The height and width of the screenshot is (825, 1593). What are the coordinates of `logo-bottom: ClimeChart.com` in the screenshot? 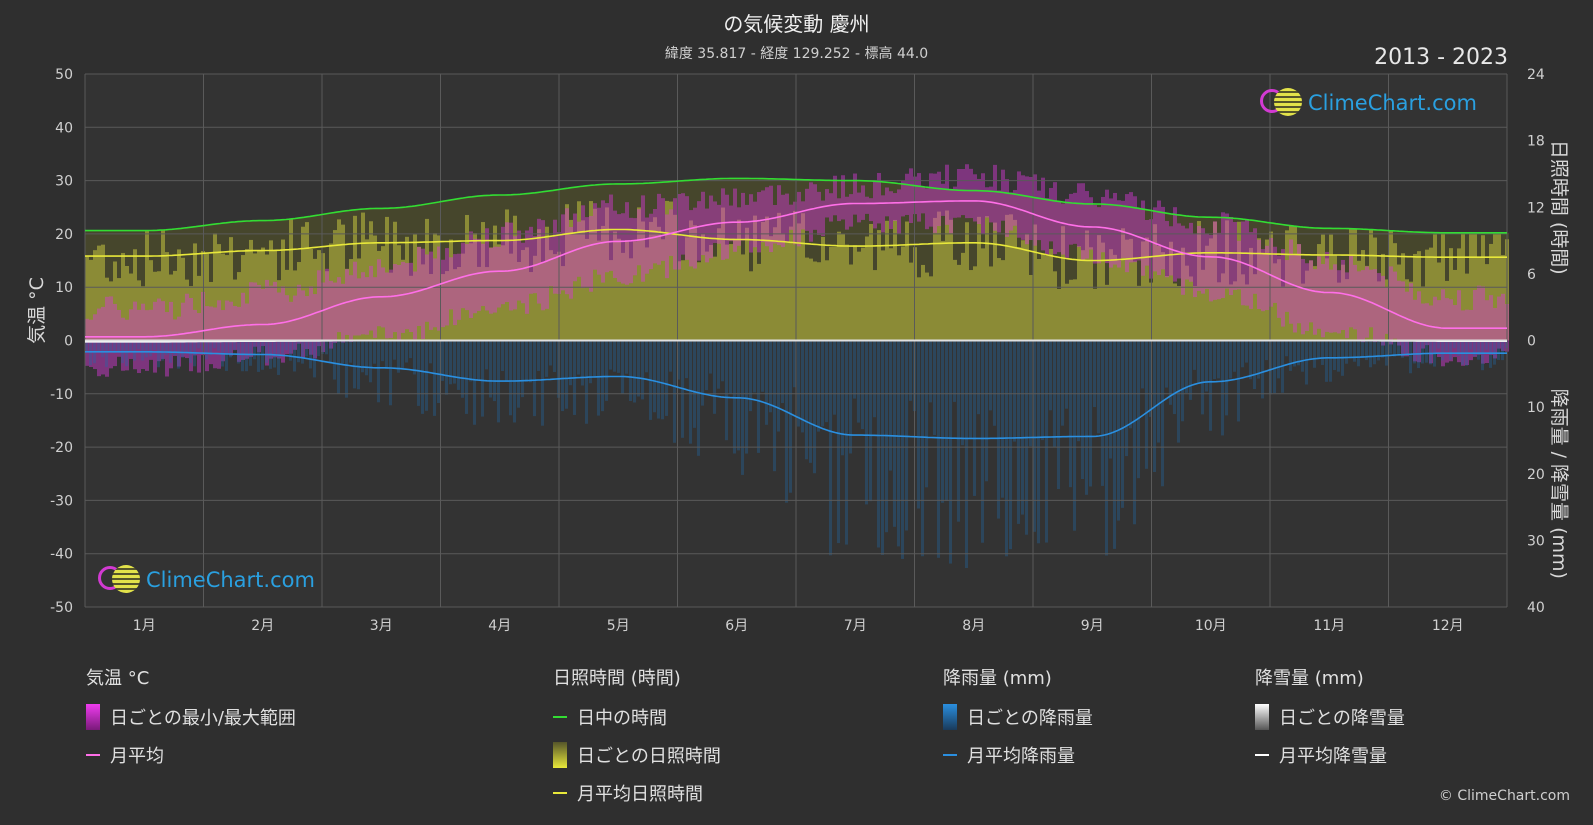 It's located at (205, 580).